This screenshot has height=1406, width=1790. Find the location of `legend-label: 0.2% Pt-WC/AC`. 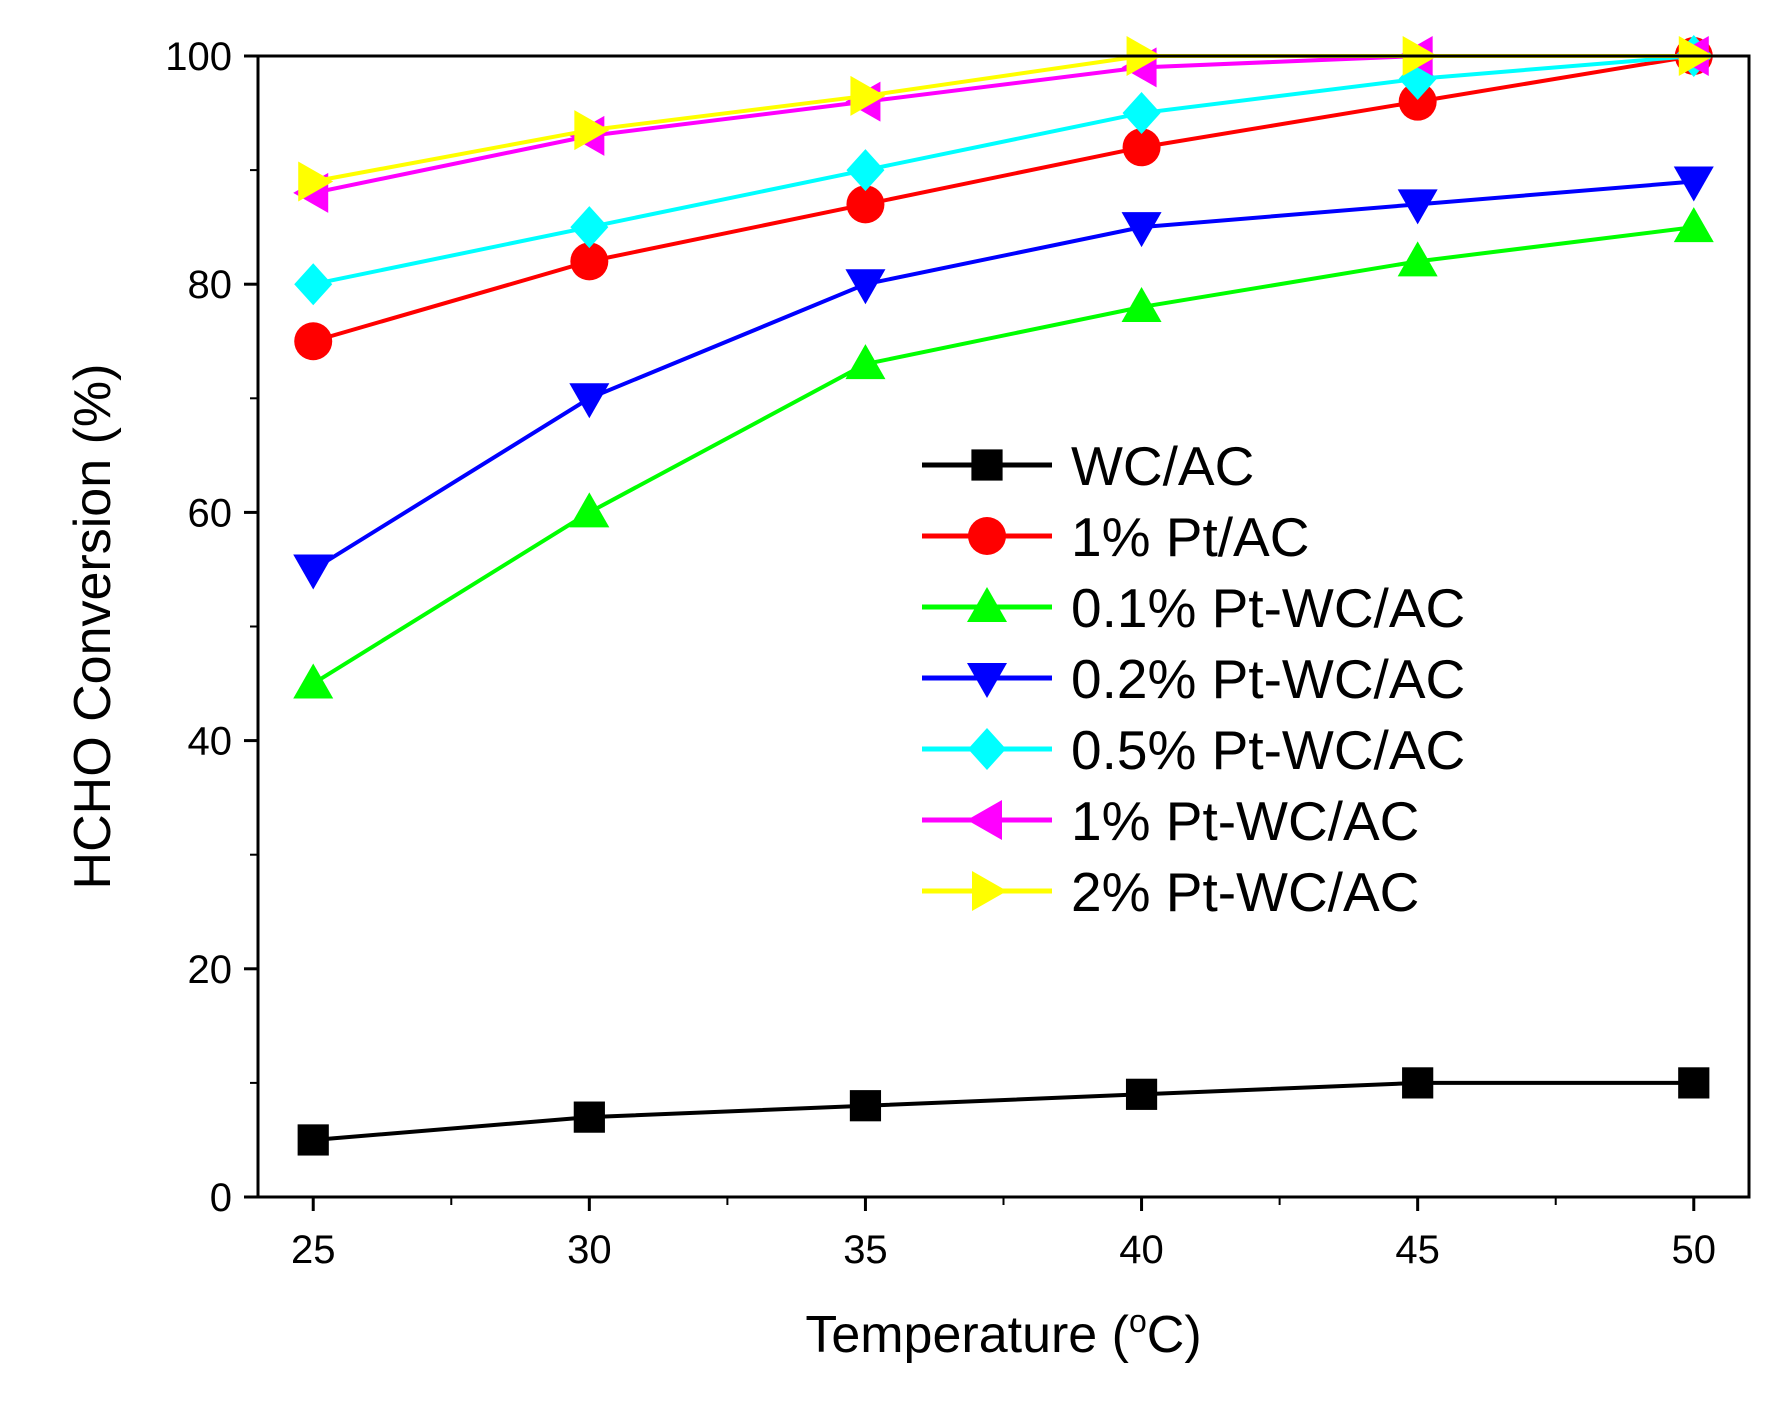

legend-label: 0.2% Pt-WC/AC is located at coordinates (1268, 679).